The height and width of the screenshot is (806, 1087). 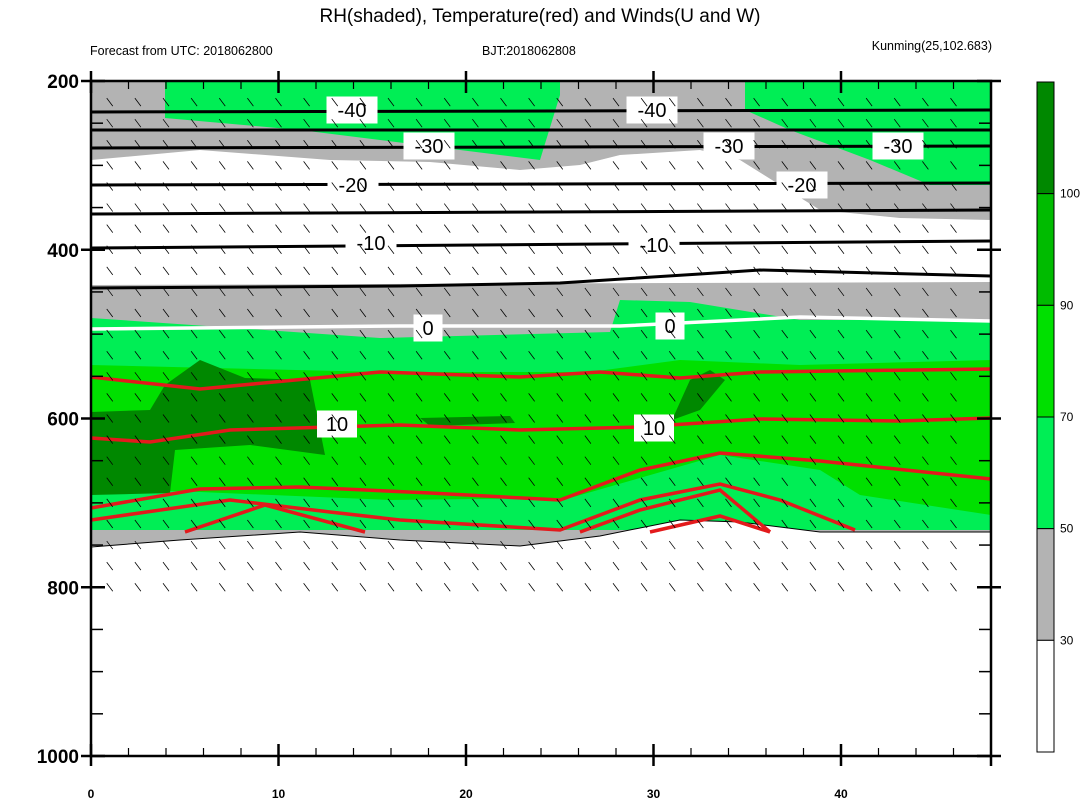 What do you see at coordinates (91, 794) in the screenshot?
I see `x-tick-label: 0` at bounding box center [91, 794].